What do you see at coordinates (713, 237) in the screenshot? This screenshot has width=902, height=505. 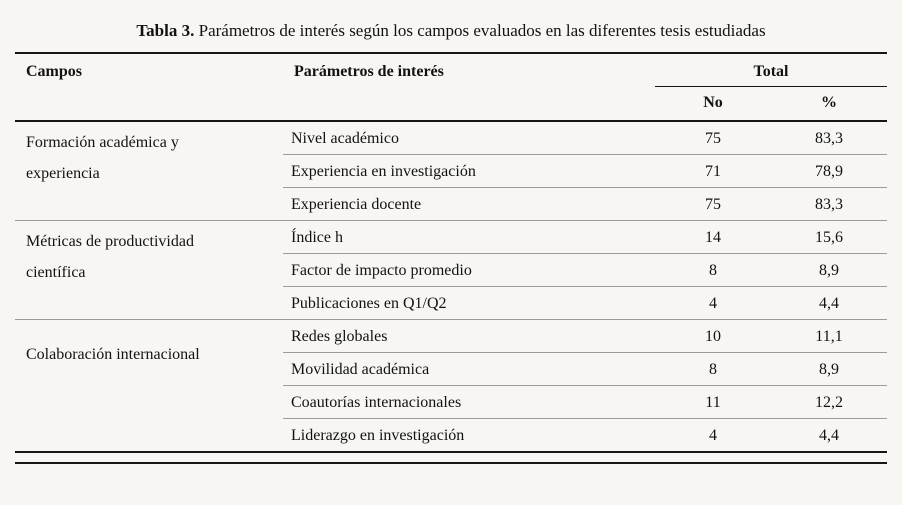 I see `value-no-cell: 14` at bounding box center [713, 237].